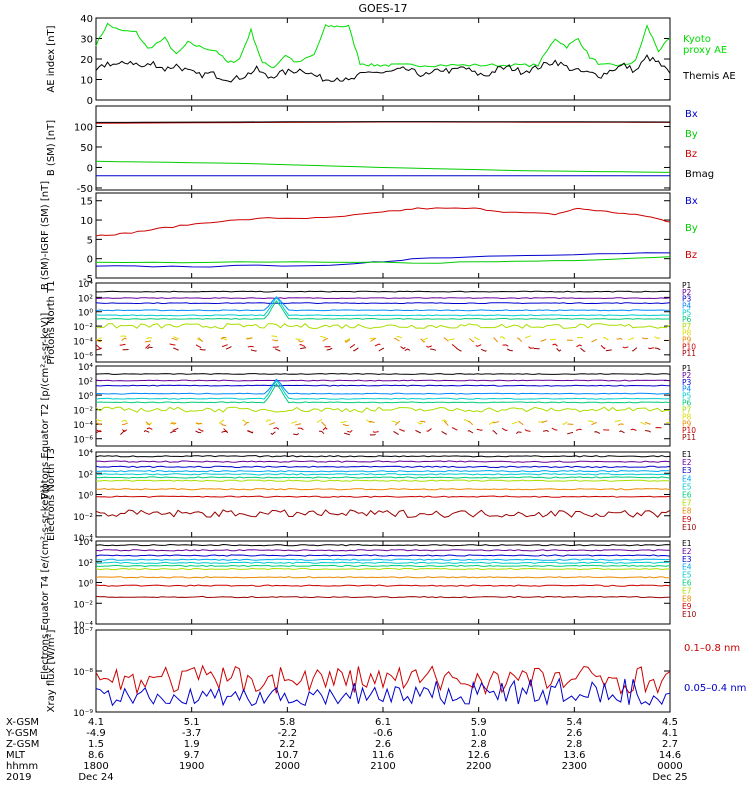 Image resolution: width=750 pixels, height=800 pixels. Describe the element at coordinates (86, 148) in the screenshot. I see `y-tick-label: 50` at that location.